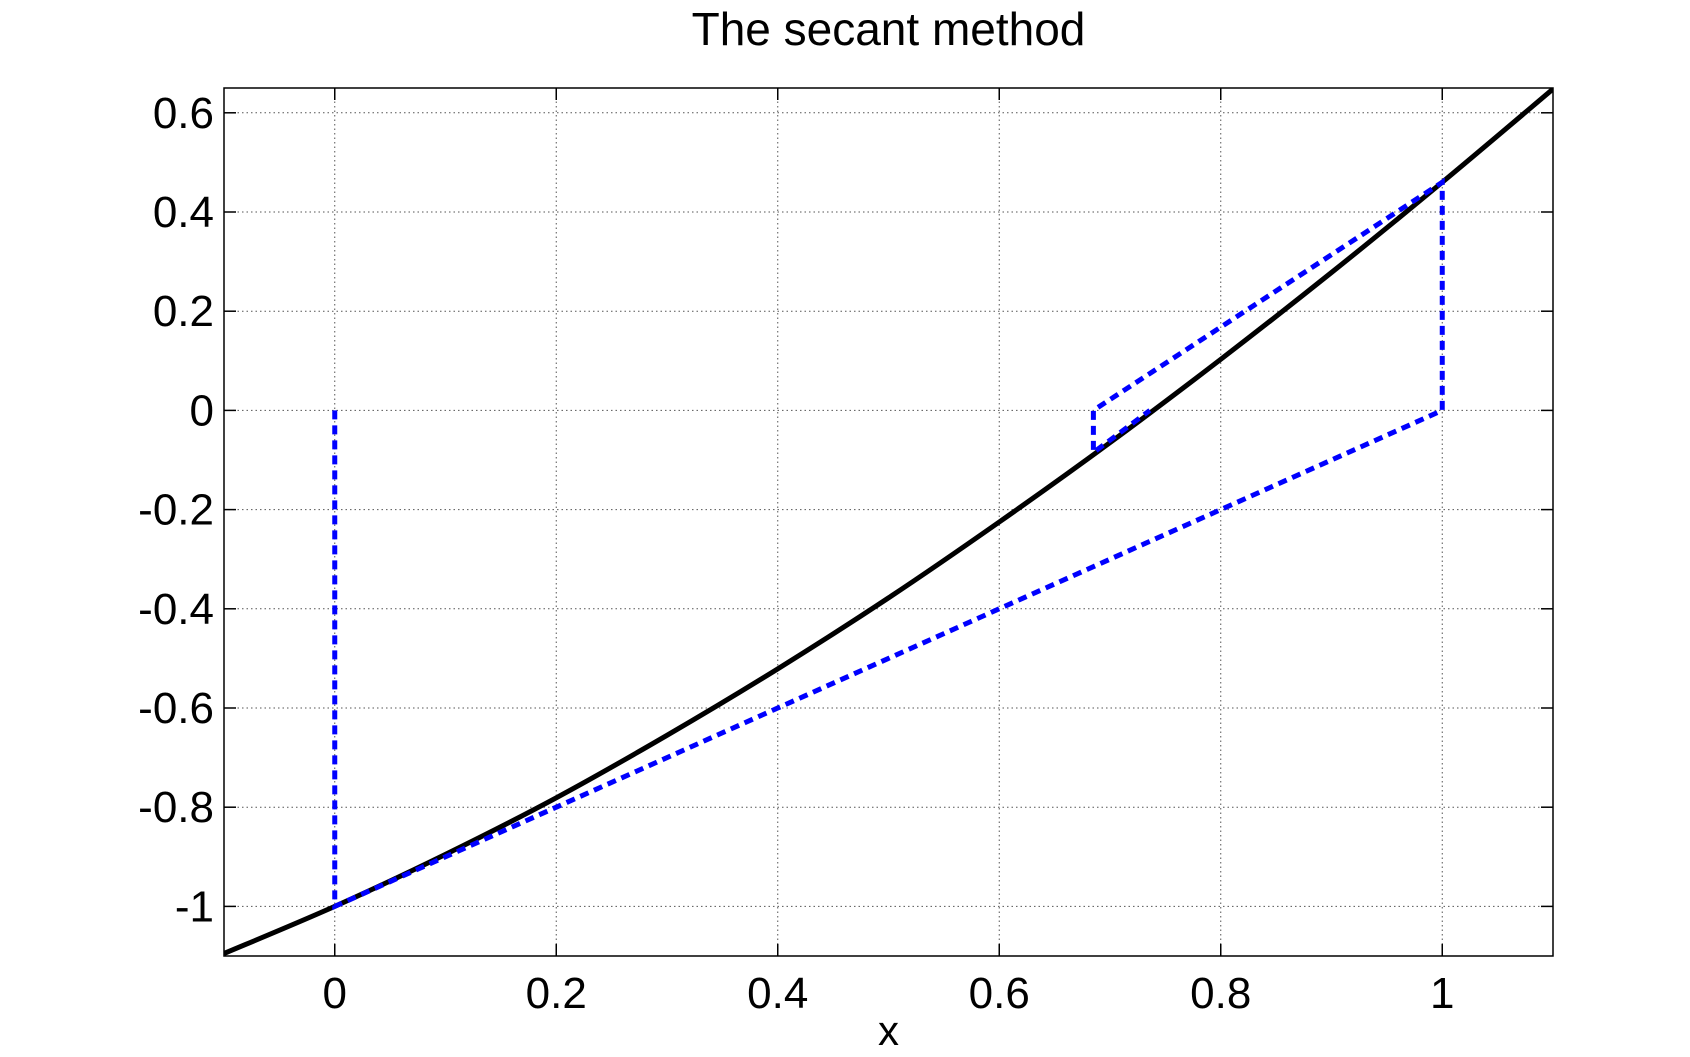 This screenshot has width=1690, height=1057. What do you see at coordinates (889, 29) in the screenshot?
I see `chart-title: The secant method` at bounding box center [889, 29].